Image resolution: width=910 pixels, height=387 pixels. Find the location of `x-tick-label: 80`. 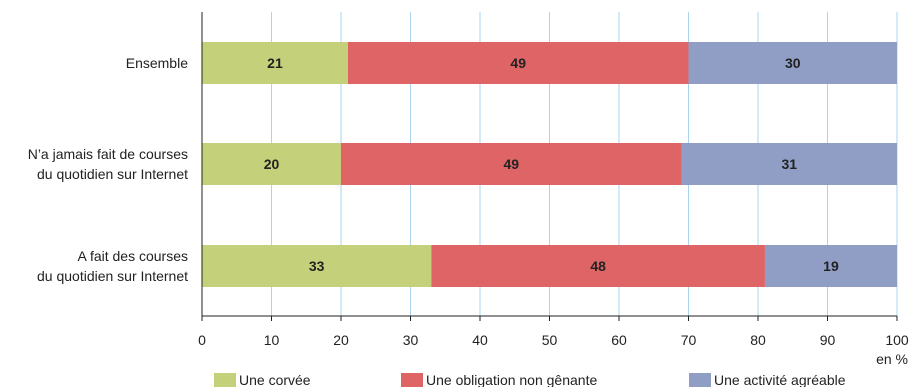

x-tick-label: 80 is located at coordinates (758, 340).